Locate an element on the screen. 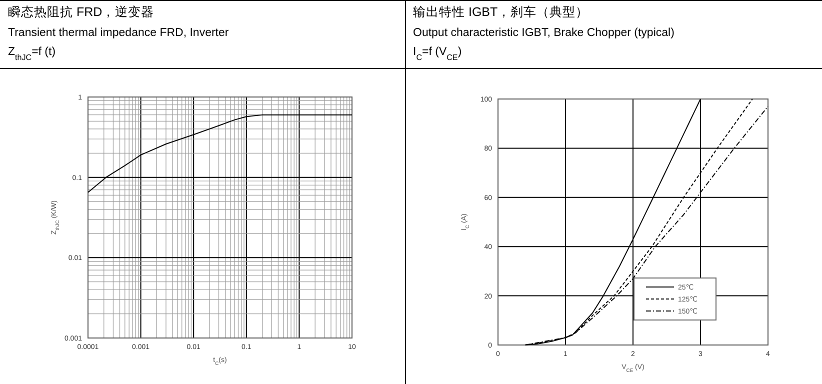  text: Z$_{thJC}$=f (t) is located at coordinates (32, 54).